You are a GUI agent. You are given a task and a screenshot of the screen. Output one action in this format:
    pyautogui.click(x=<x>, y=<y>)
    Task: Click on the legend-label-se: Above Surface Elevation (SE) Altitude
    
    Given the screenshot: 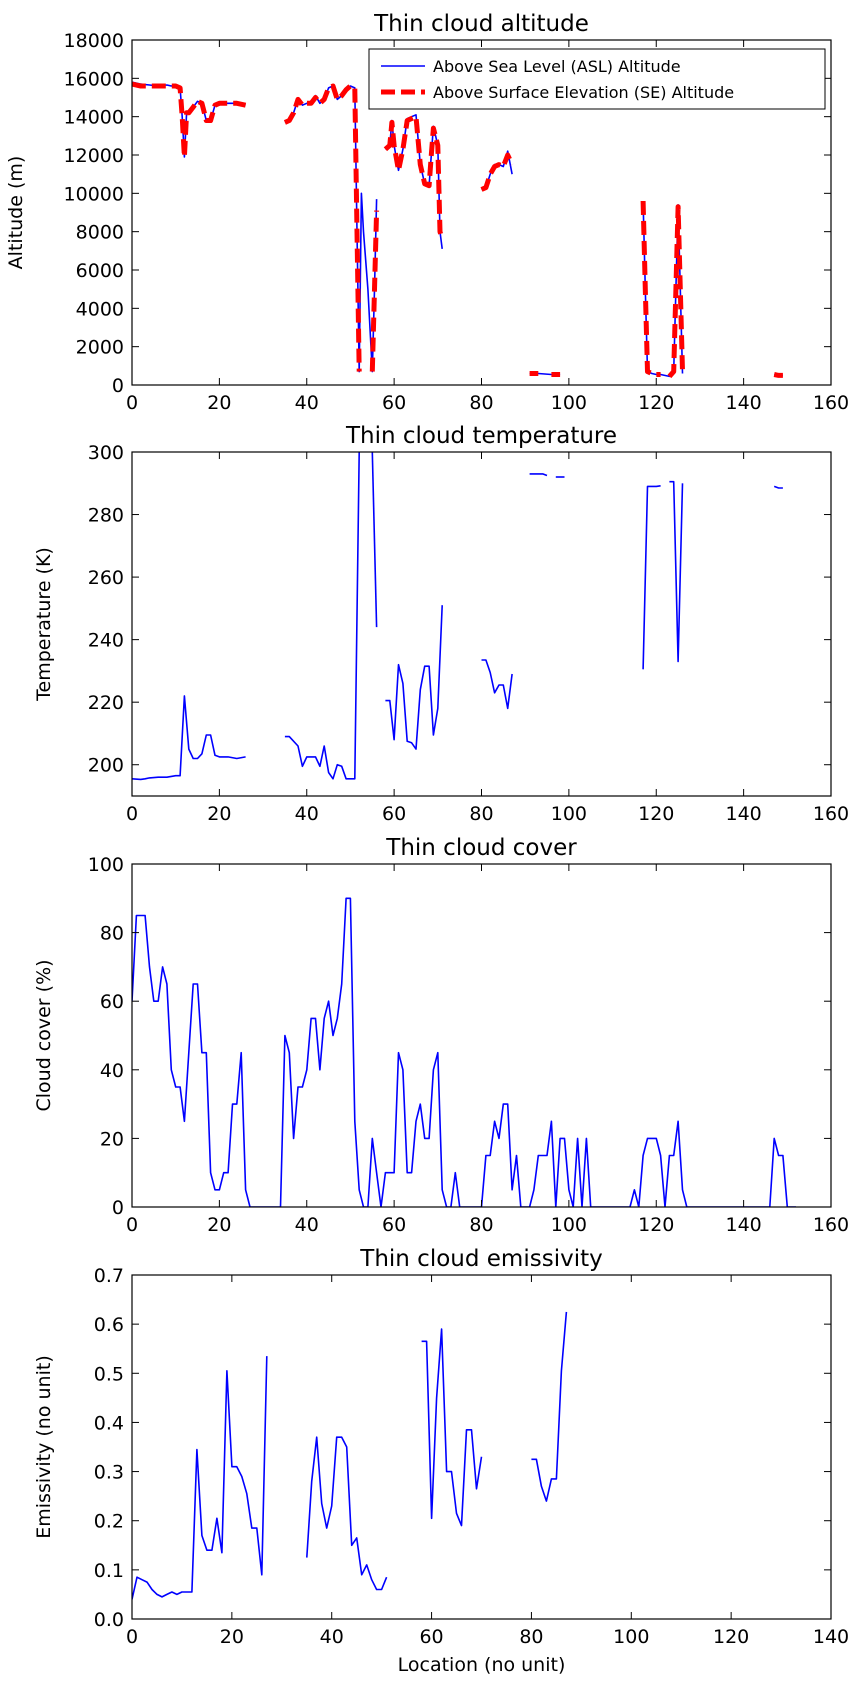 What is the action you would take?
    pyautogui.click(x=583, y=92)
    